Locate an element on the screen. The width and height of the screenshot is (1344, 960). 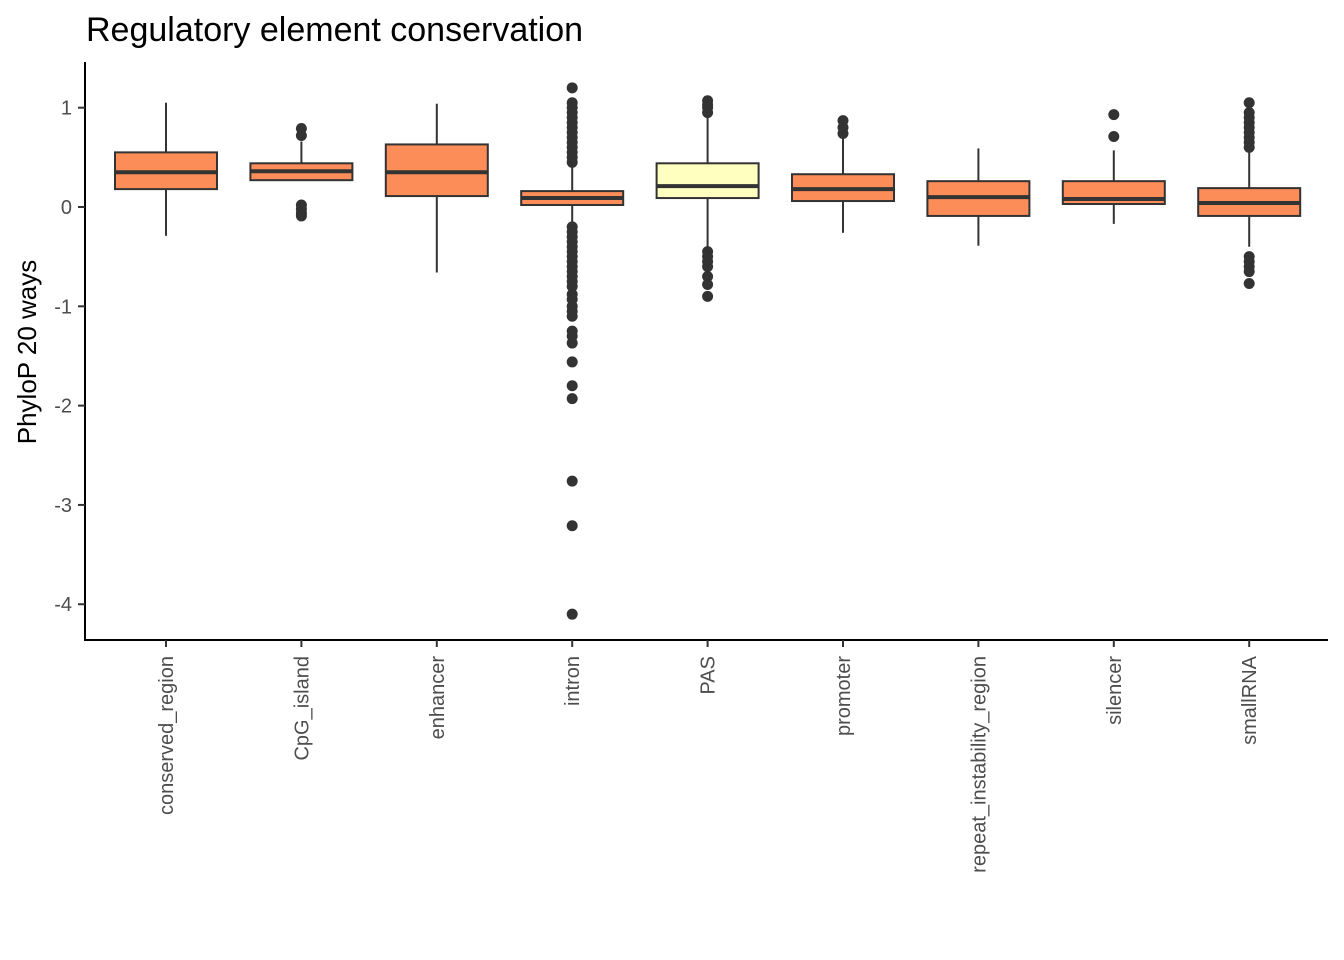
box-smallRNA is located at coordinates (1249, 193).